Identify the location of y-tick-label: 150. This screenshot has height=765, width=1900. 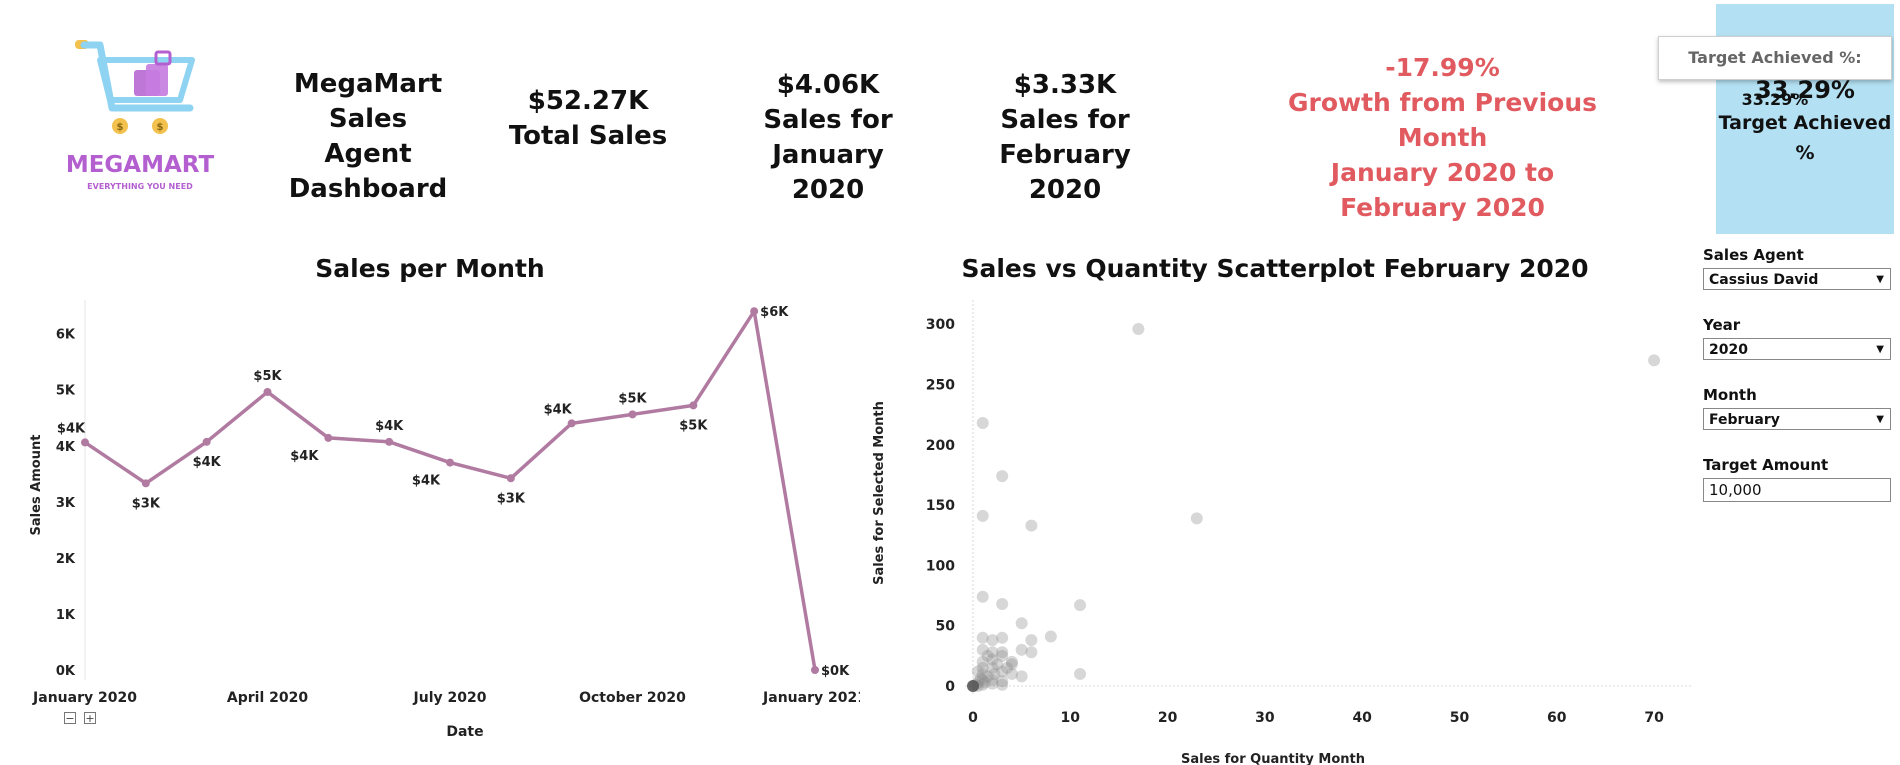
(940, 506).